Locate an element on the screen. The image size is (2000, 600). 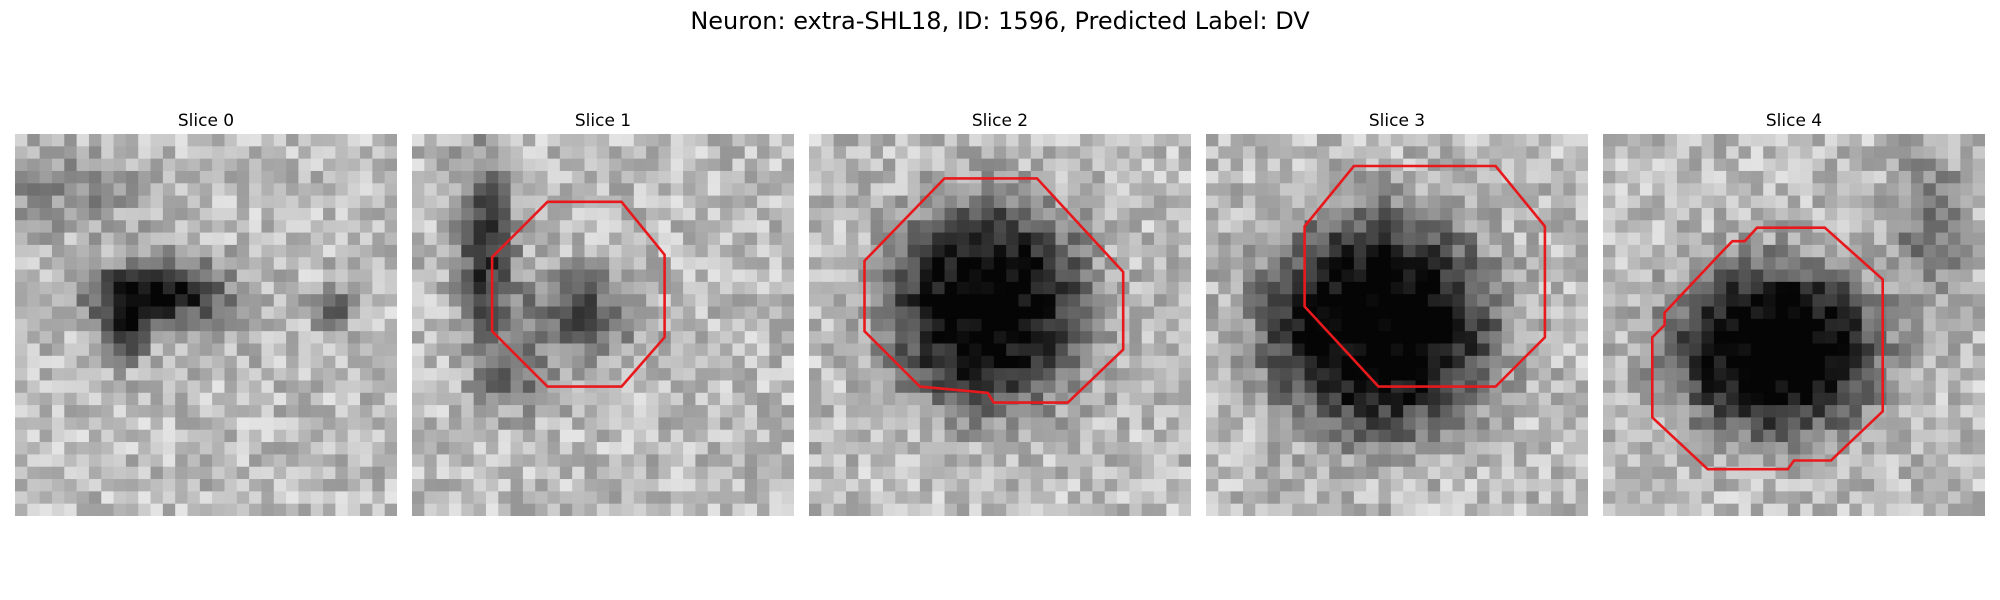
slice-panel-3: Slice 3 is located at coordinates (1397, 313).